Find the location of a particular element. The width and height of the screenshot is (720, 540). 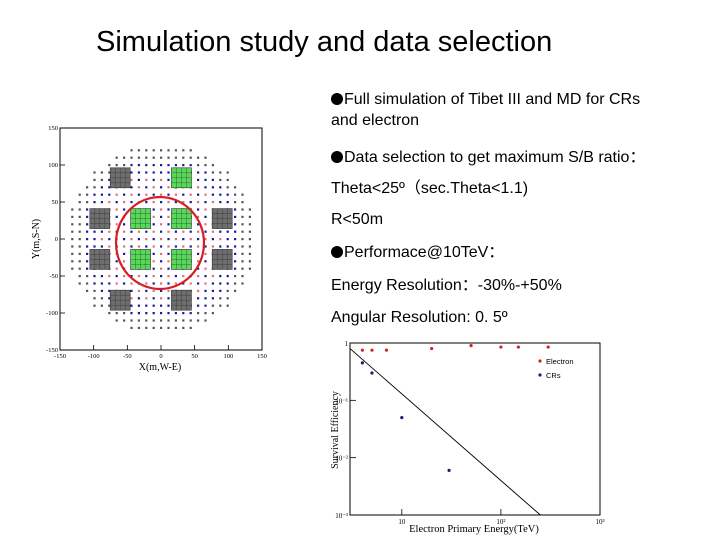

bullet-text: R<50m is located at coordinates (357, 219).